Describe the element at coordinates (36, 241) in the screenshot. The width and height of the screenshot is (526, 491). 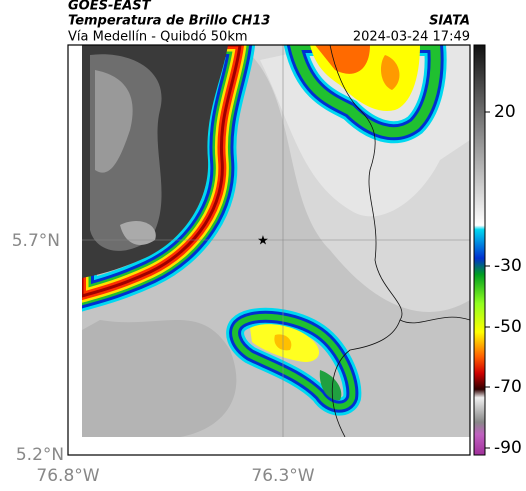
I see `lat-label: 5.7°N` at that location.